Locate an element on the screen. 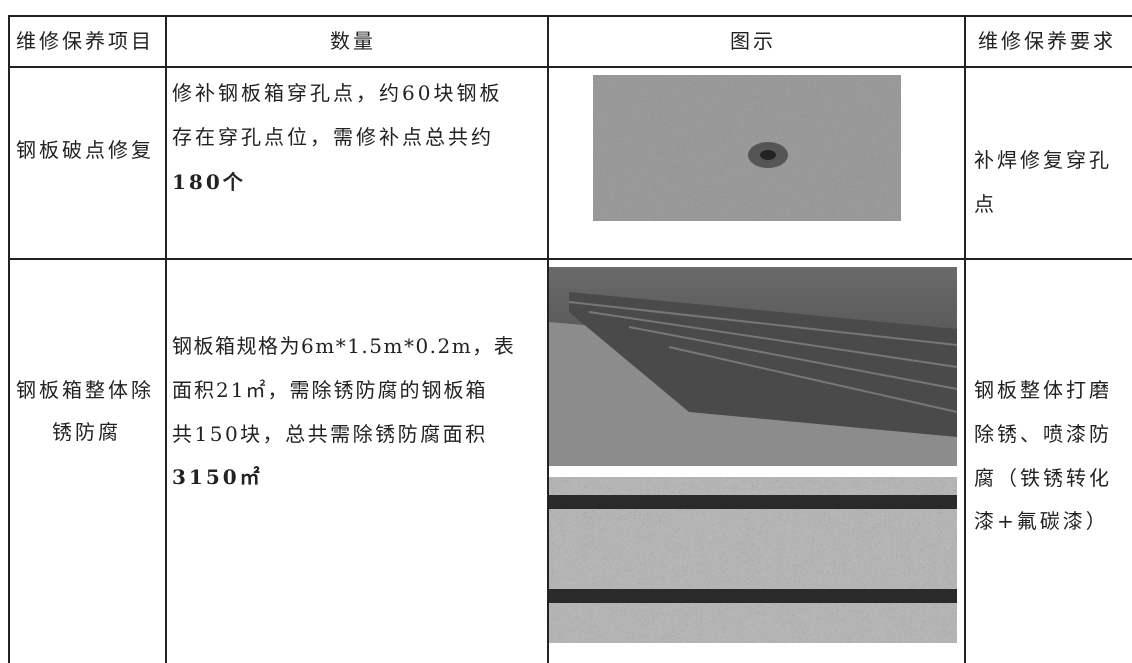 Image resolution: width=1132 pixels, height=663 pixels. requirement-text: 点 is located at coordinates (985, 204).